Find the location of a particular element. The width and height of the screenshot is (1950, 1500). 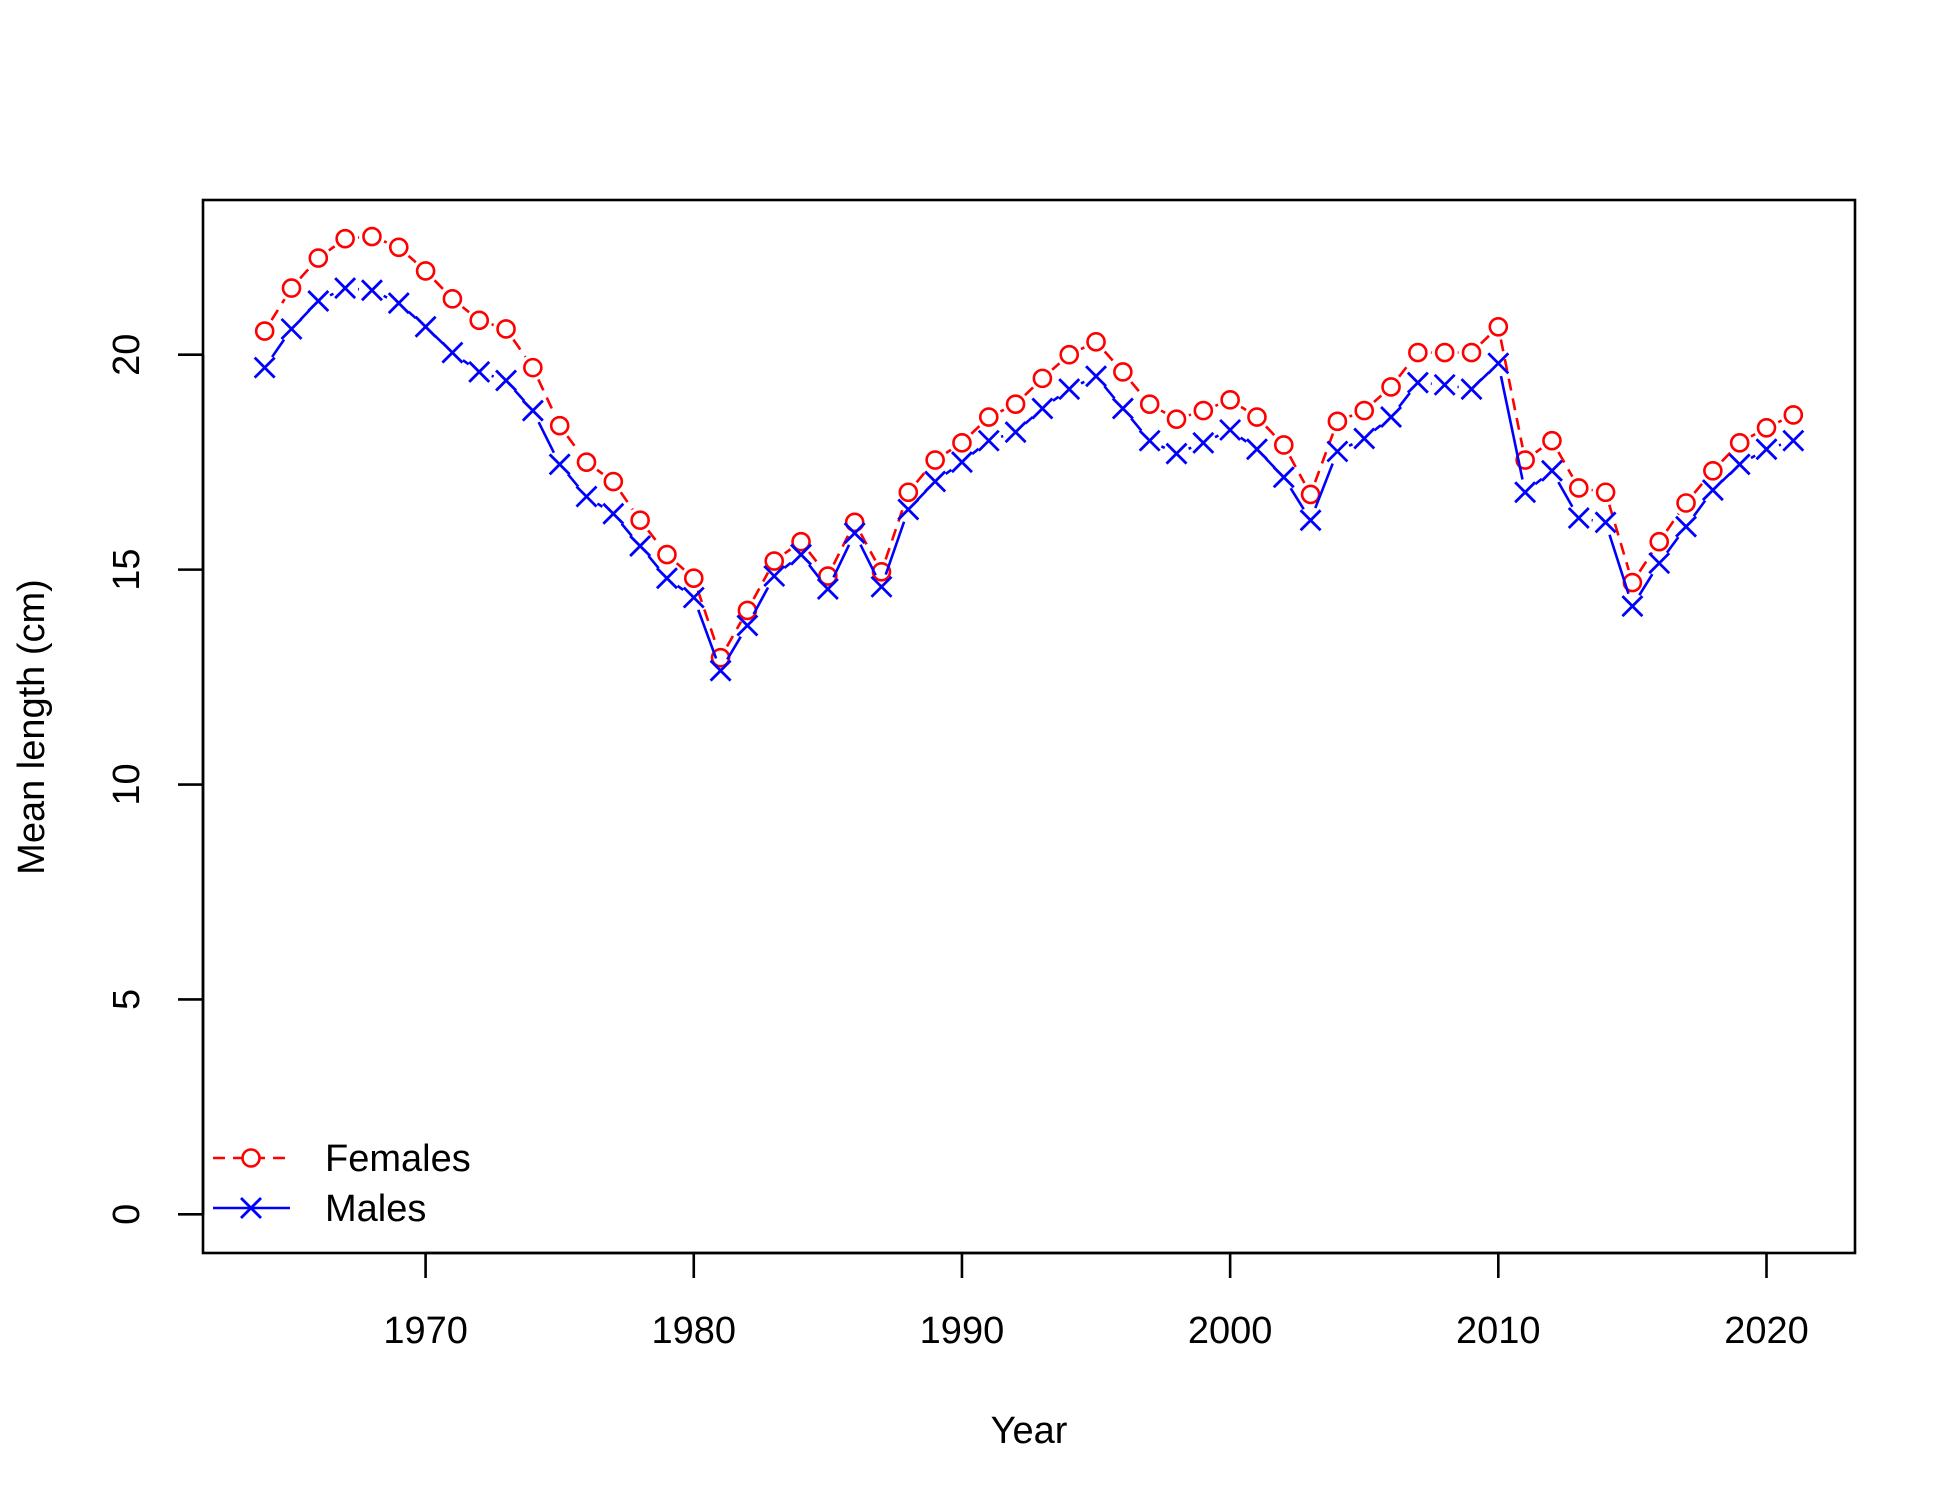

legend-marker-females is located at coordinates (251, 1158).